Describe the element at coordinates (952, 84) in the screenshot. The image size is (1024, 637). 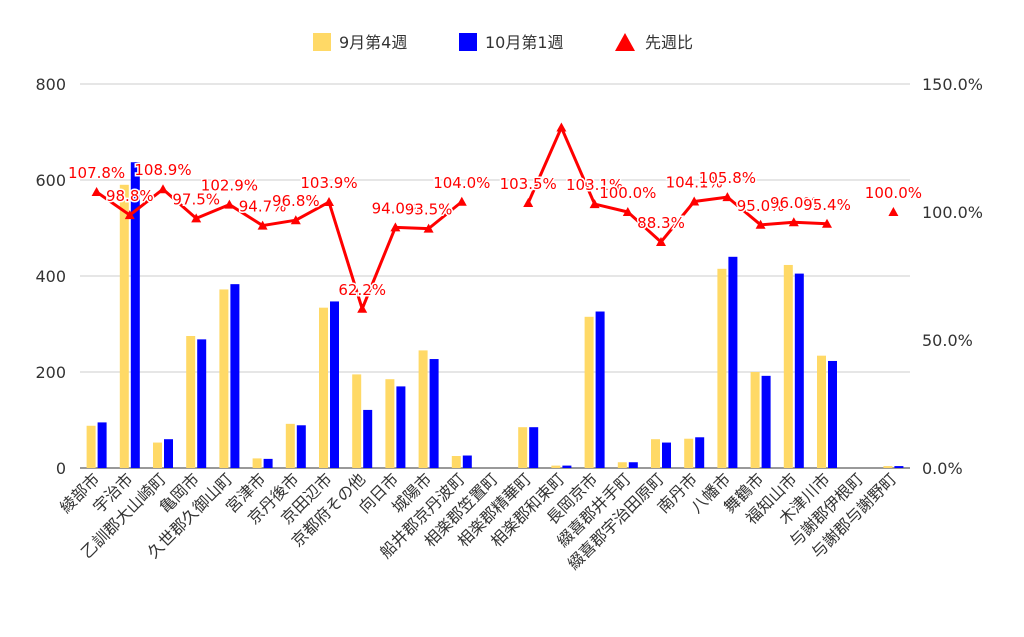
I see `right-tick-label: 150.0%` at that location.